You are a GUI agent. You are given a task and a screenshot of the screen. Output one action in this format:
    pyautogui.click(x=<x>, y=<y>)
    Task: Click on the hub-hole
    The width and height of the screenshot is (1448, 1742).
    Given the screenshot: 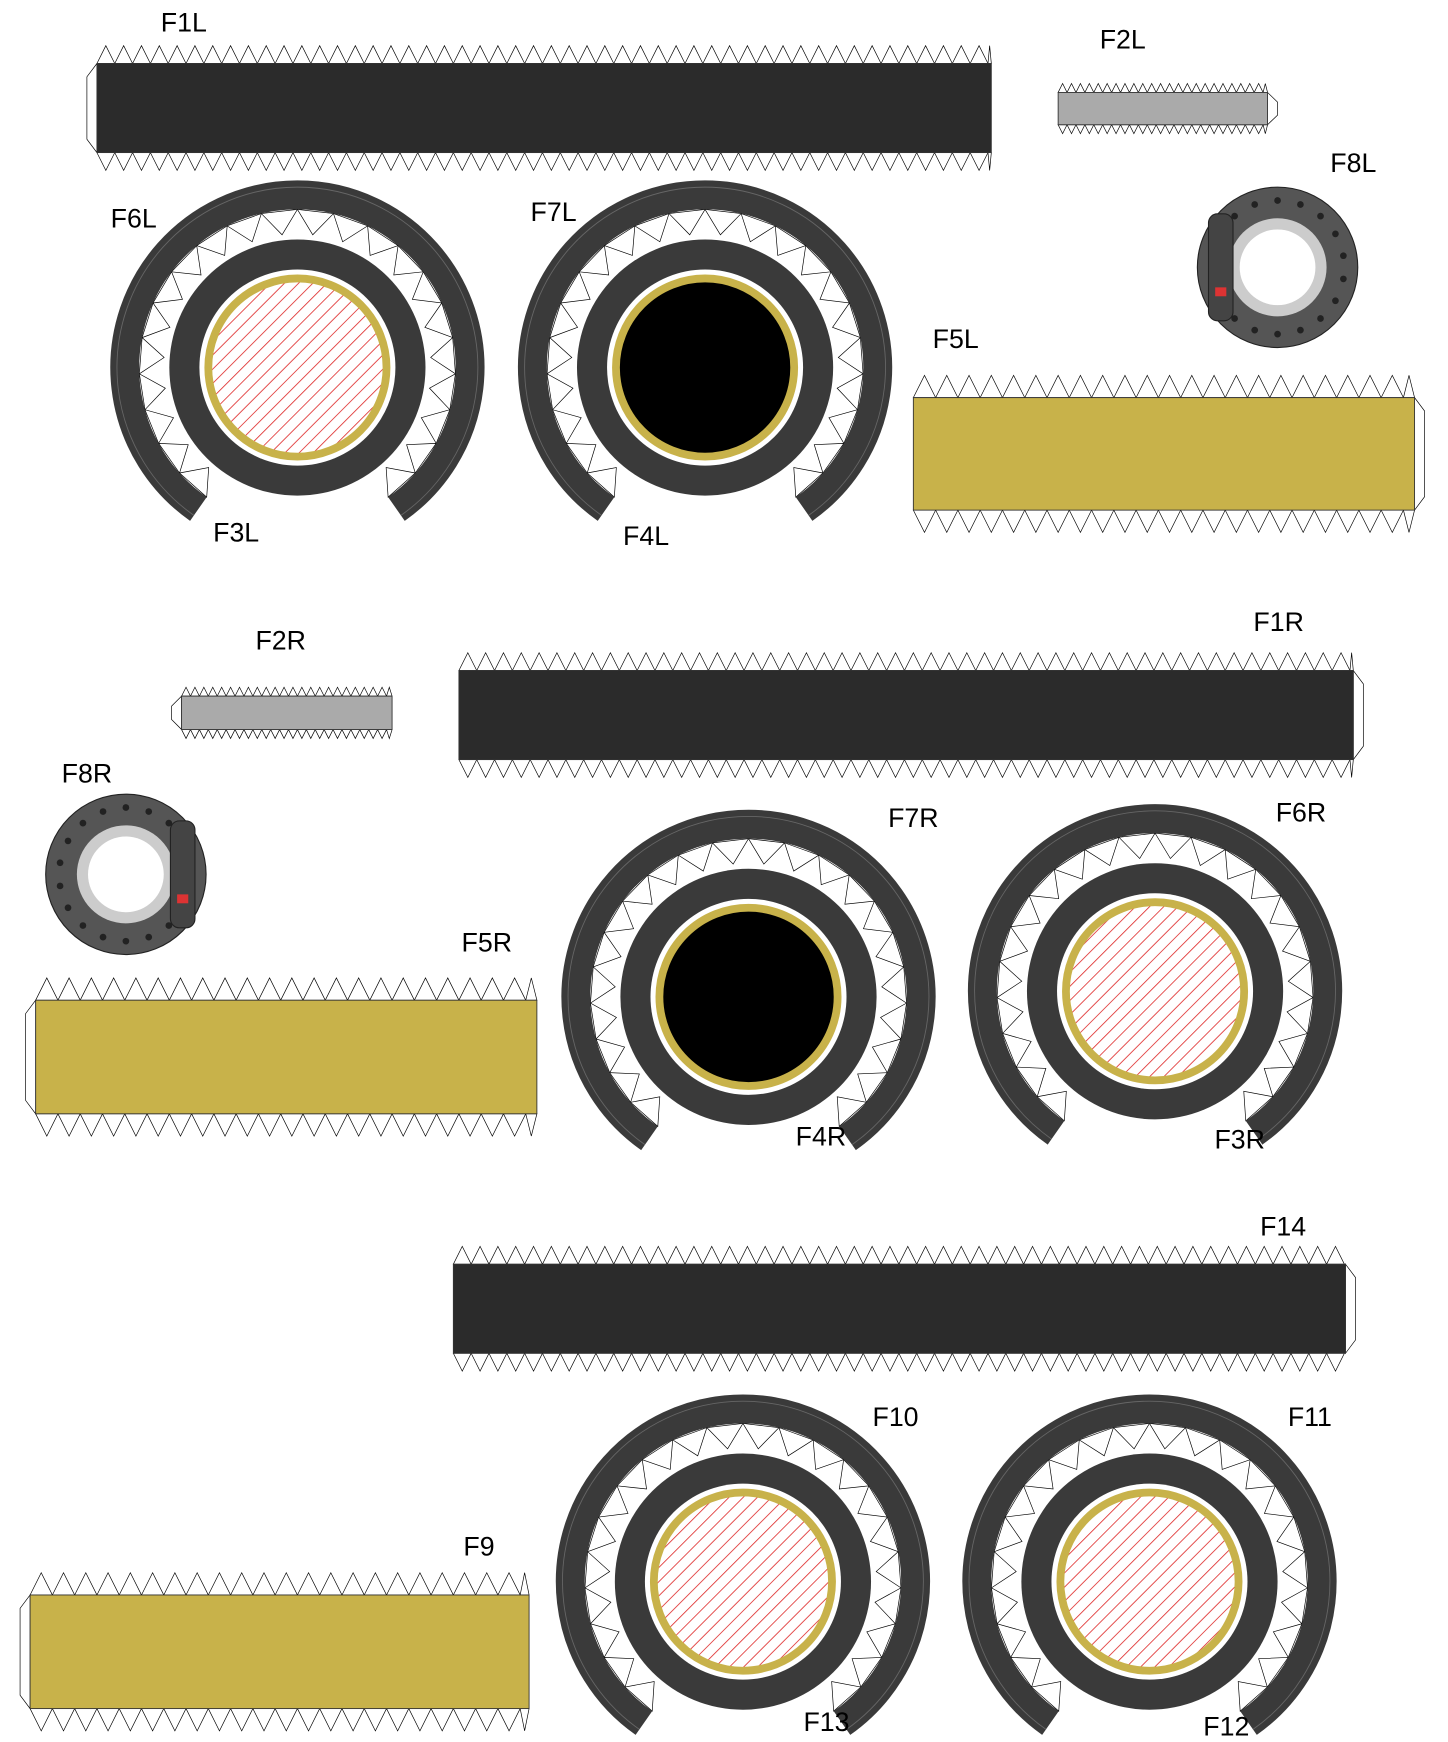 What is the action you would take?
    pyautogui.click(x=126, y=874)
    